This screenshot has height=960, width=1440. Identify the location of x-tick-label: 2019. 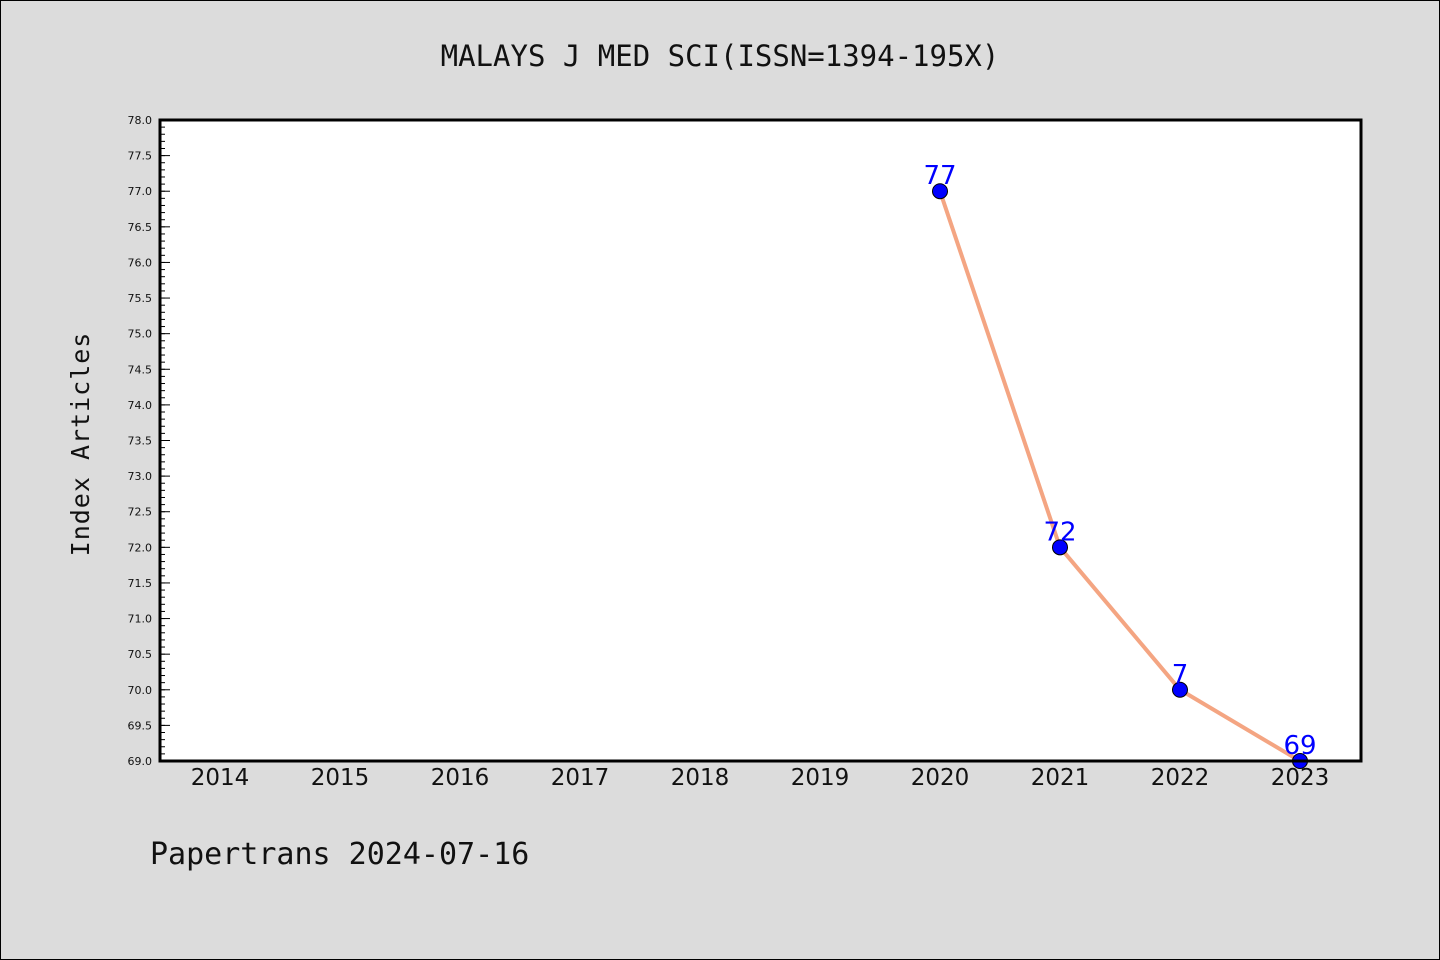
(820, 778).